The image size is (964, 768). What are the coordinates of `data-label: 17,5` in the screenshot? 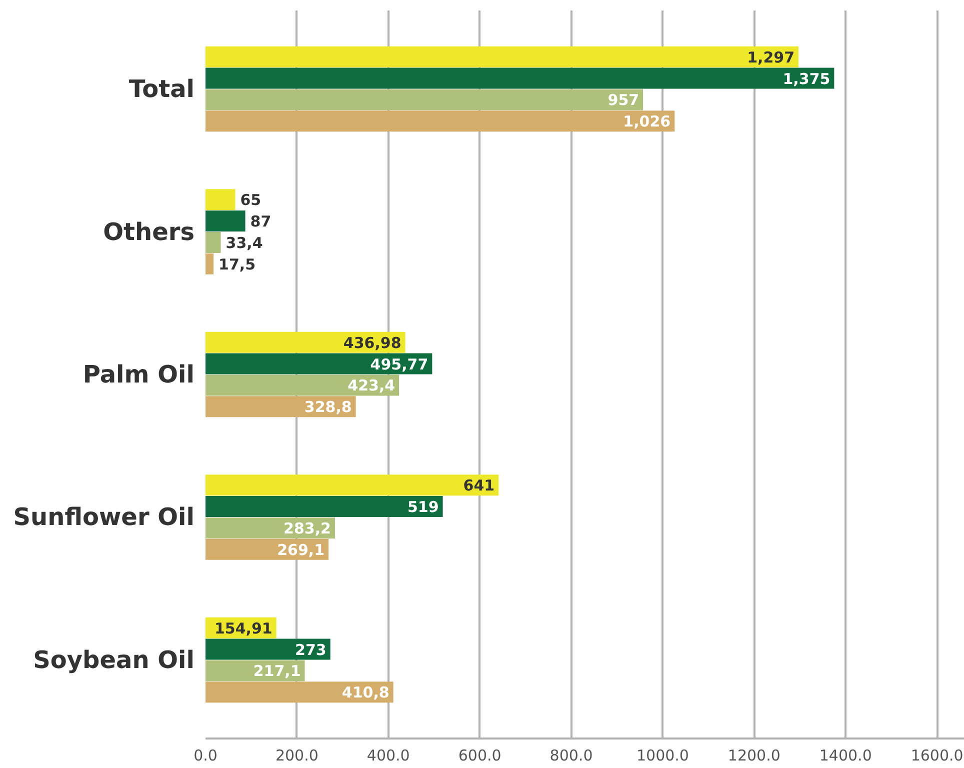 It's located at (237, 264).